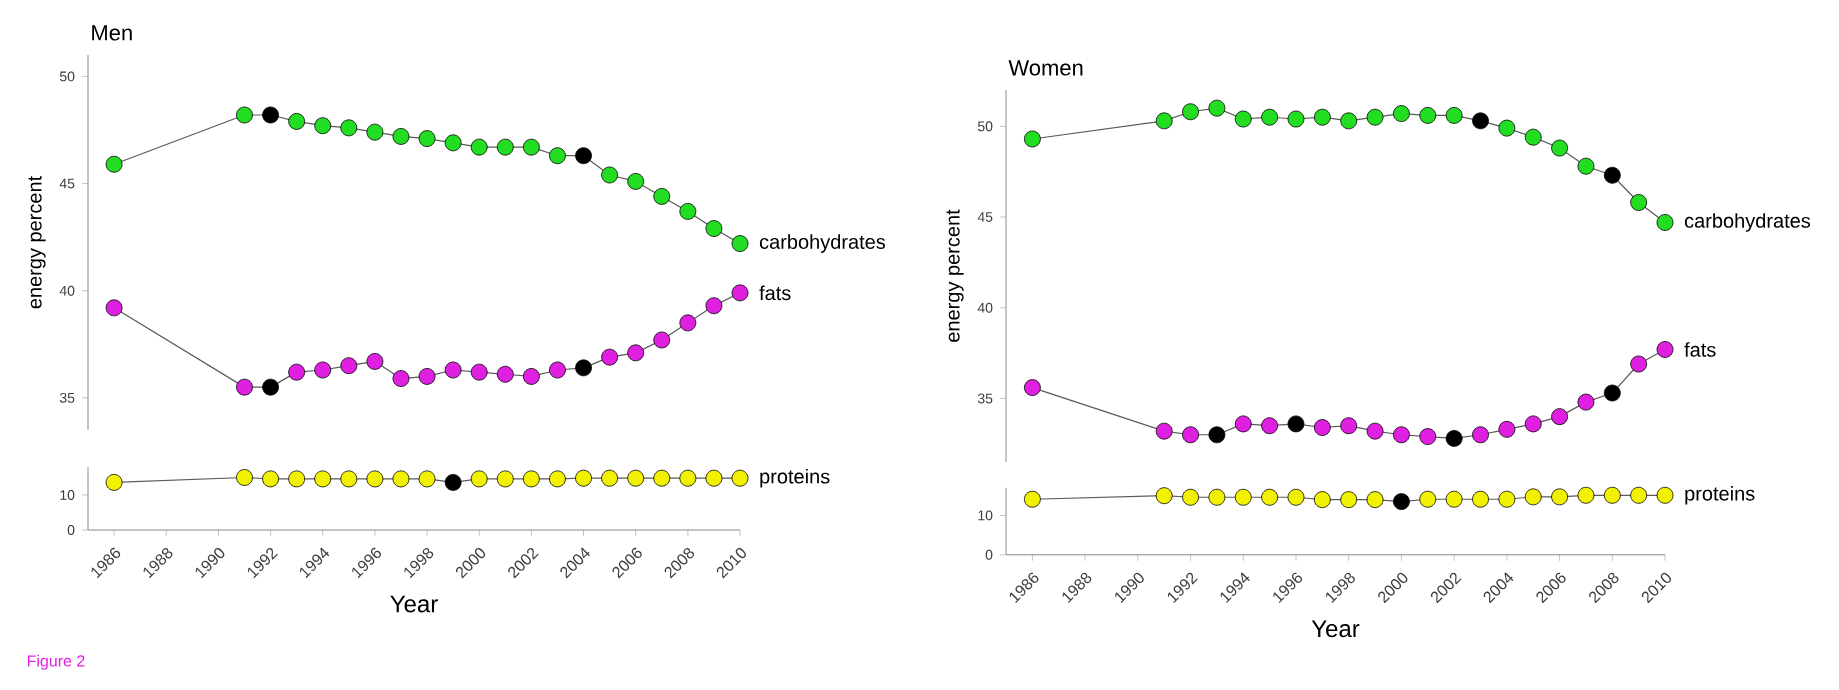 Image resolution: width=1839 pixels, height=690 pixels. Describe the element at coordinates (67, 290) in the screenshot. I see `y-tick-label: 40` at that location.